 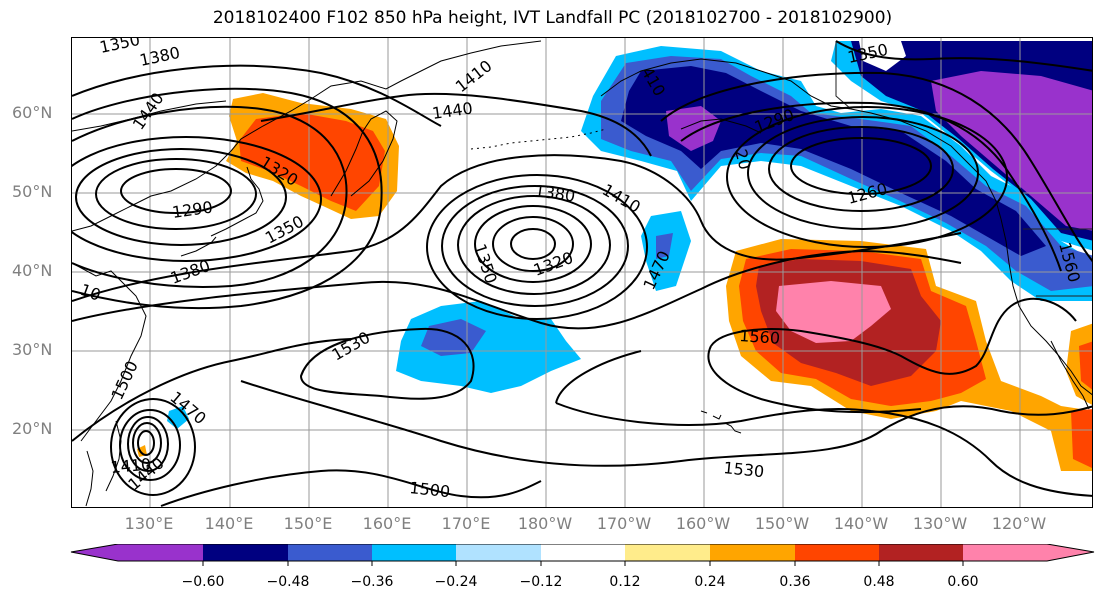 What do you see at coordinates (32, 270) in the screenshot?
I see `lat-label-40n: 40°N` at bounding box center [32, 270].